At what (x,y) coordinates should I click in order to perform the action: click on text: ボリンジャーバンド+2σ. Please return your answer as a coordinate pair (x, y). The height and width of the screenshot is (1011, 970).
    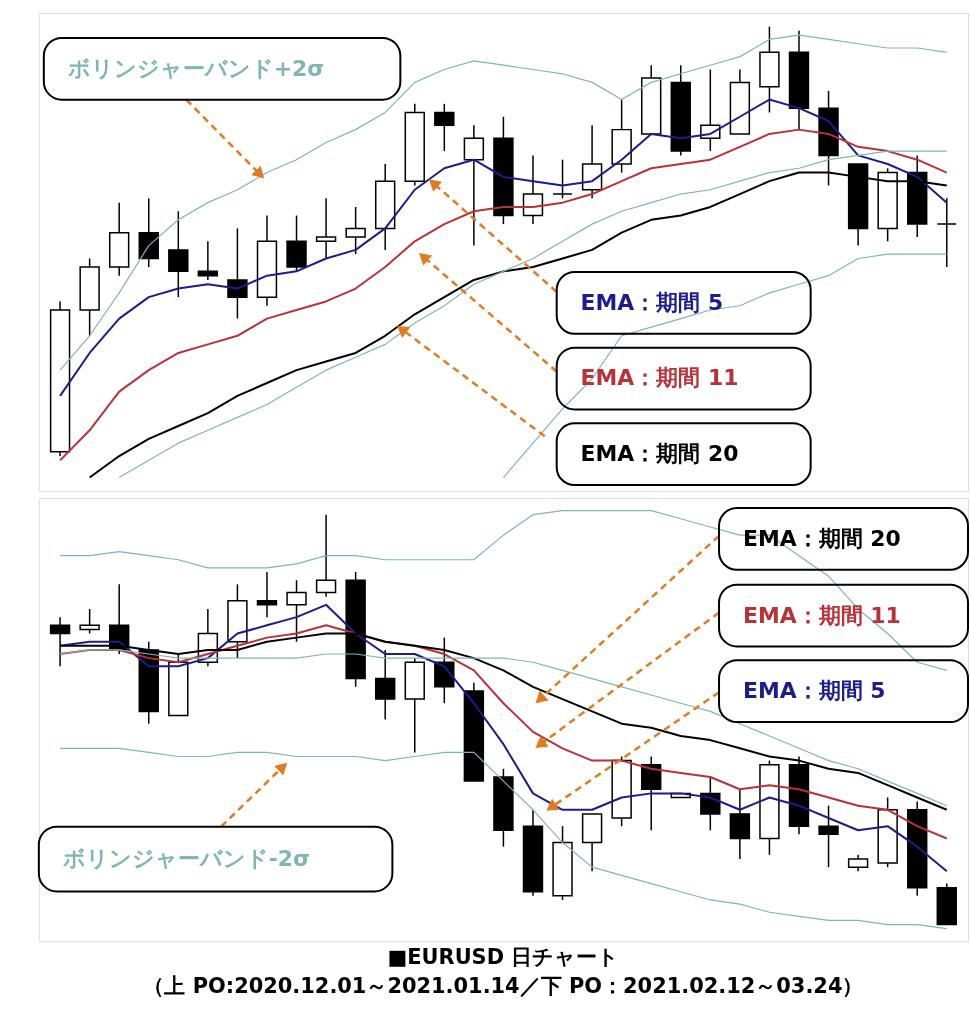
    Looking at the image, I should click on (195, 68).